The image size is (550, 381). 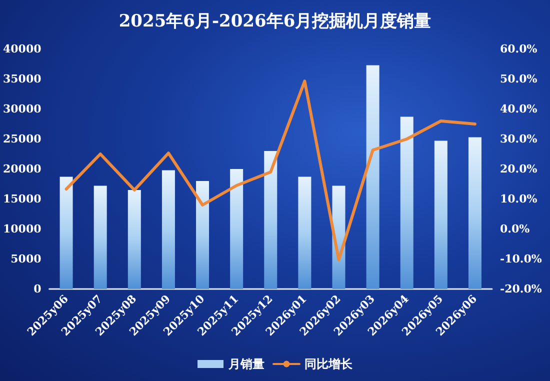 What do you see at coordinates (22, 79) in the screenshot?
I see `y-tick-label: 35000` at bounding box center [22, 79].